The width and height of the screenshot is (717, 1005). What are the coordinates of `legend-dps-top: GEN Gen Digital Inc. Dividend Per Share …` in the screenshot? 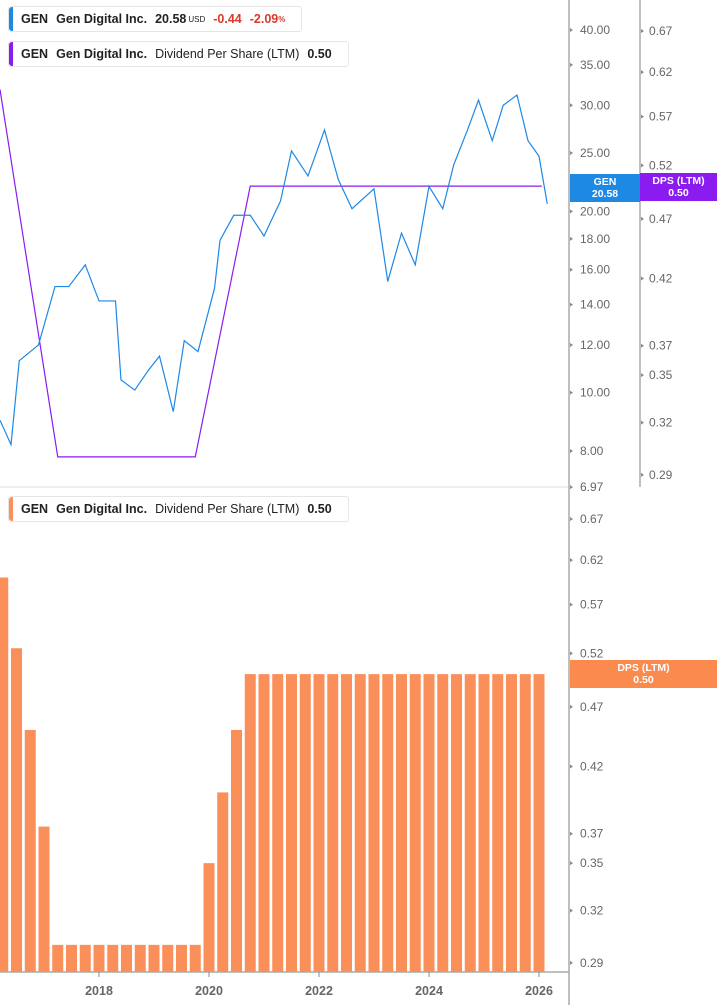 It's located at (178, 54).